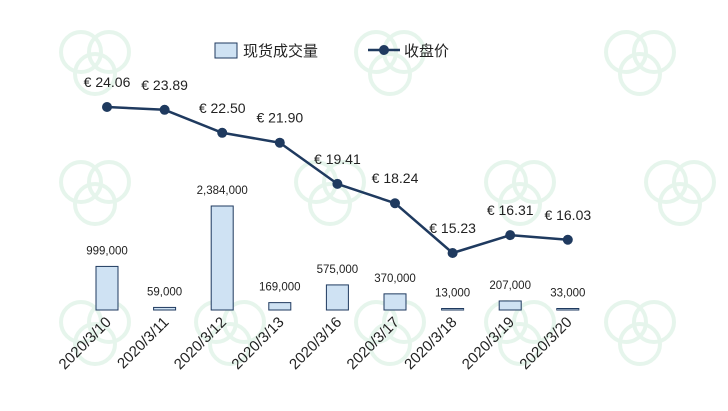  Describe the element at coordinates (384, 50) in the screenshot. I see `legend-line-marker` at that location.